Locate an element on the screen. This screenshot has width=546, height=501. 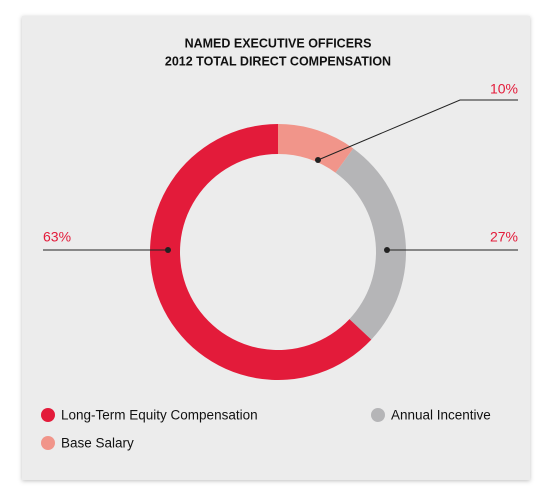
chart-title: NAMED EXECUTIVE OFFICERS is located at coordinates (278, 43).